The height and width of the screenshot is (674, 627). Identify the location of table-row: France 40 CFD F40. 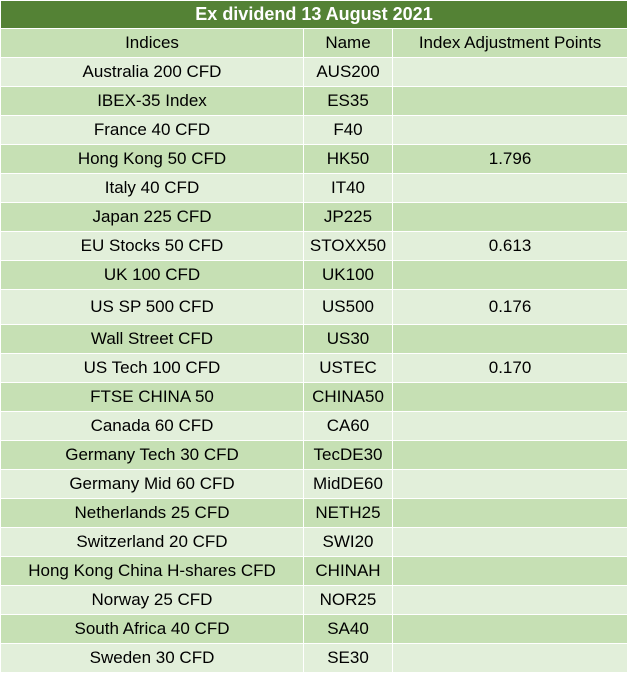
(313, 130).